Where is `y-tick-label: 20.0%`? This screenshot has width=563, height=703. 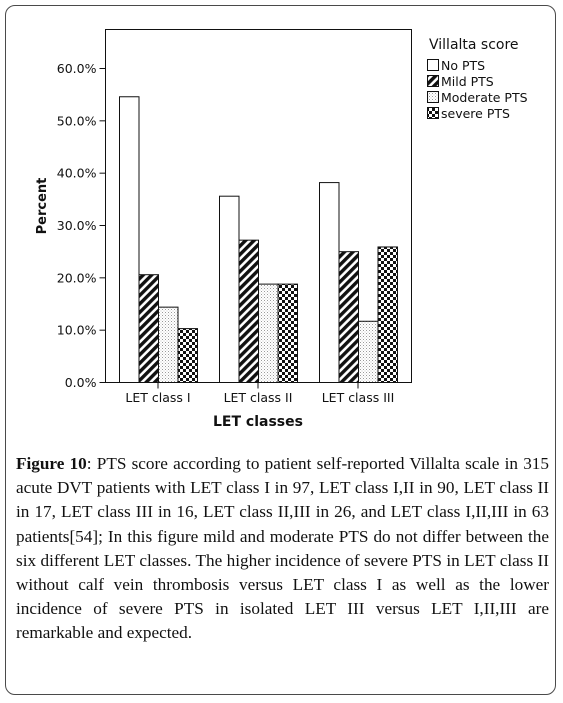 y-tick-label: 20.0% is located at coordinates (77, 277).